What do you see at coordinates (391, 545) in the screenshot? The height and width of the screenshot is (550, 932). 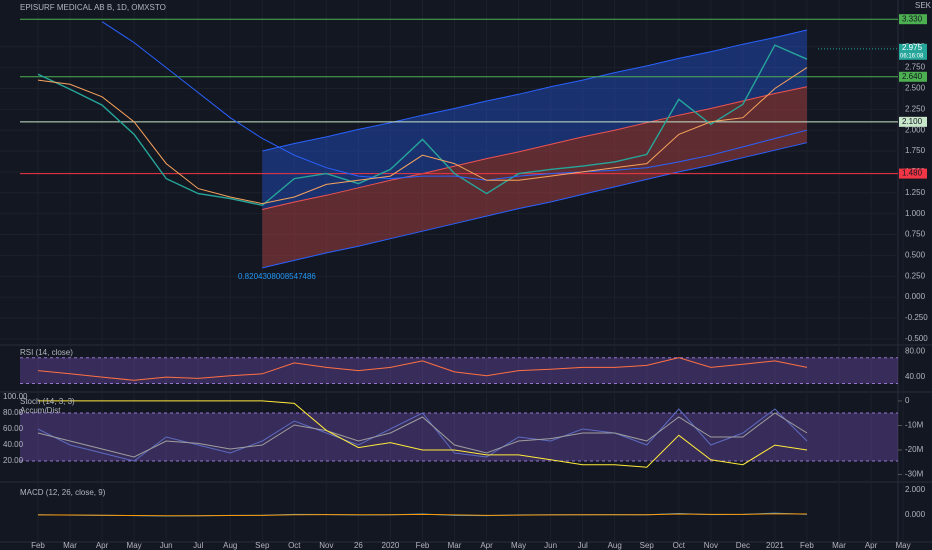 I see `x-tick-label: 2020` at bounding box center [391, 545].